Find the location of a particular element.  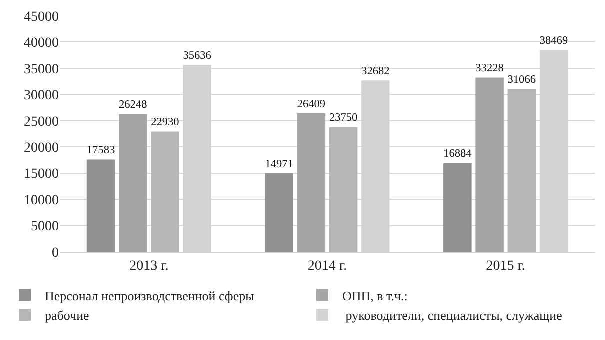

data-label: 33228 is located at coordinates (490, 68).